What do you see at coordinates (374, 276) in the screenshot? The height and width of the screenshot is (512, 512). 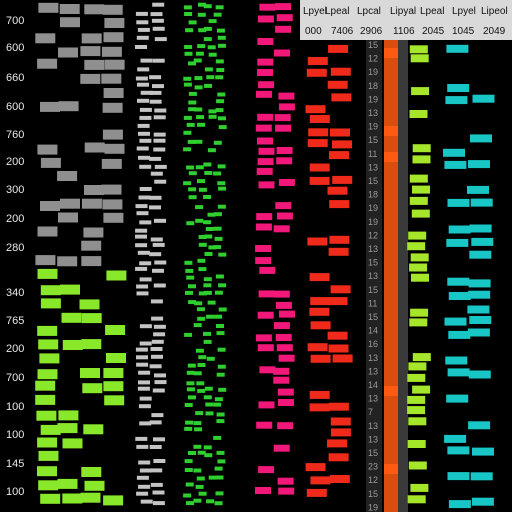 I see `index-strip-left` at bounding box center [374, 276].